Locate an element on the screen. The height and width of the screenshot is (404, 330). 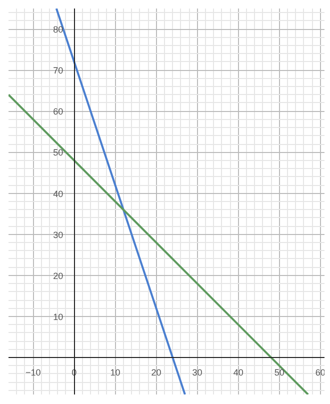
y-tick-label: 30 is located at coordinates (58, 235).